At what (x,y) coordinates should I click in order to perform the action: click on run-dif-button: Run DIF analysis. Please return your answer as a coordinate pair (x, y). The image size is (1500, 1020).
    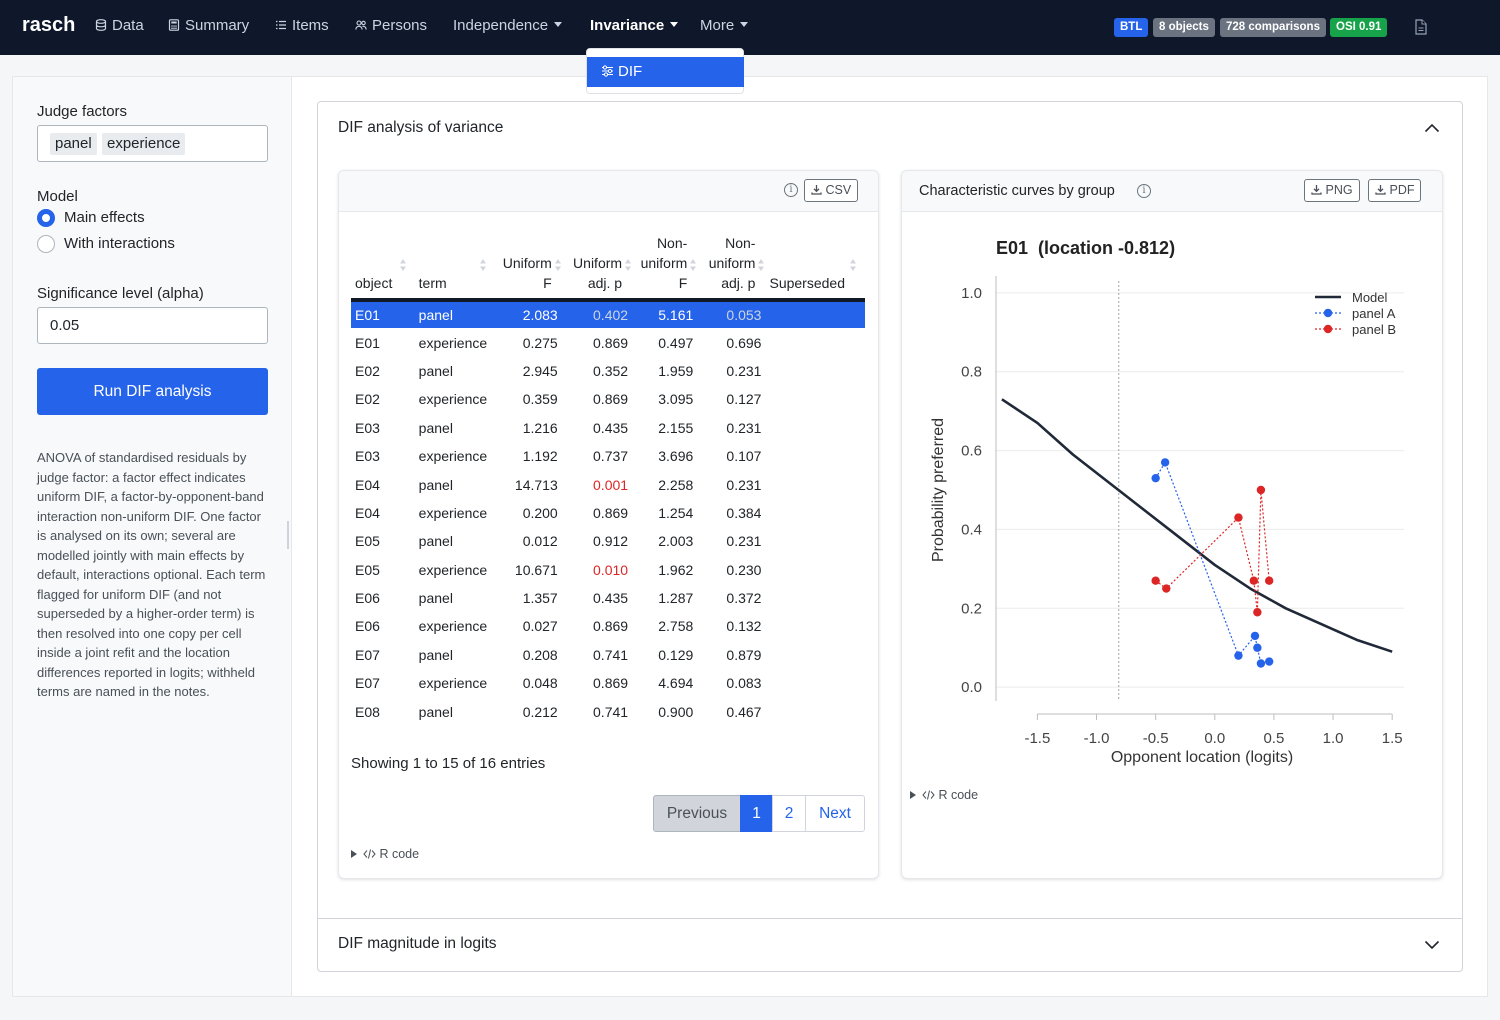
    Looking at the image, I should click on (152, 391).